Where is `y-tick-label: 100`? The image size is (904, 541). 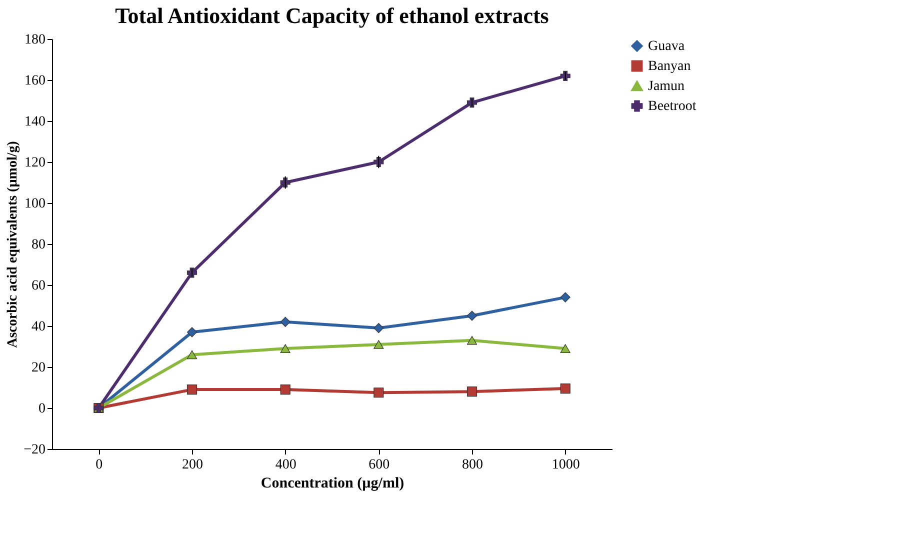
y-tick-label: 100 is located at coordinates (35, 204).